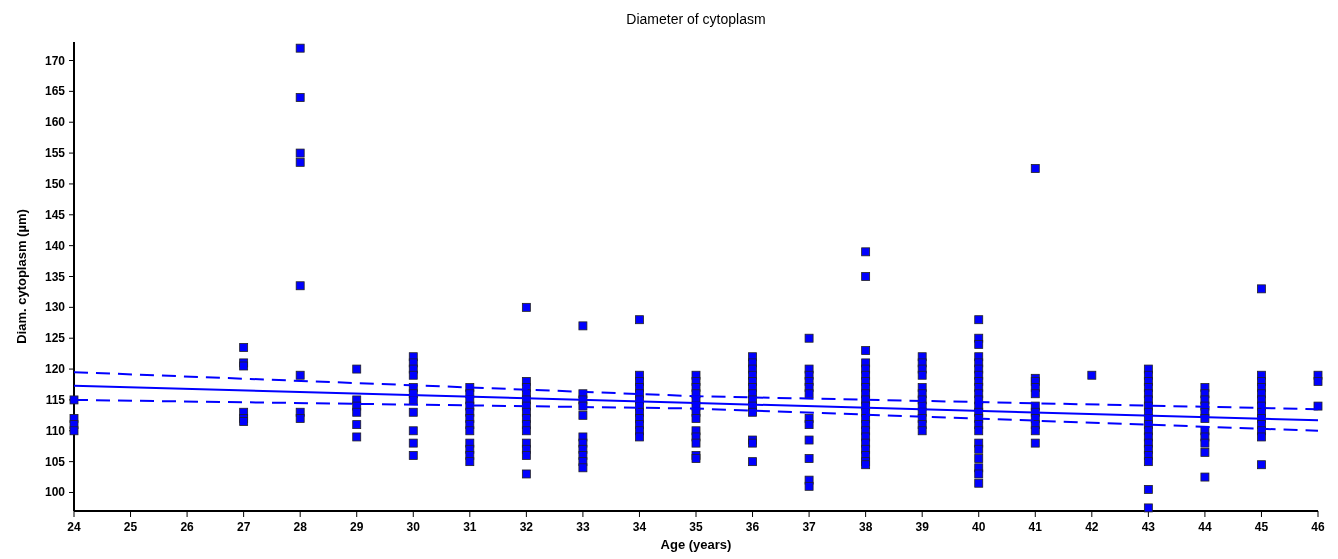  Describe the element at coordinates (55, 399) in the screenshot. I see `y-tick-label: 115` at that location.